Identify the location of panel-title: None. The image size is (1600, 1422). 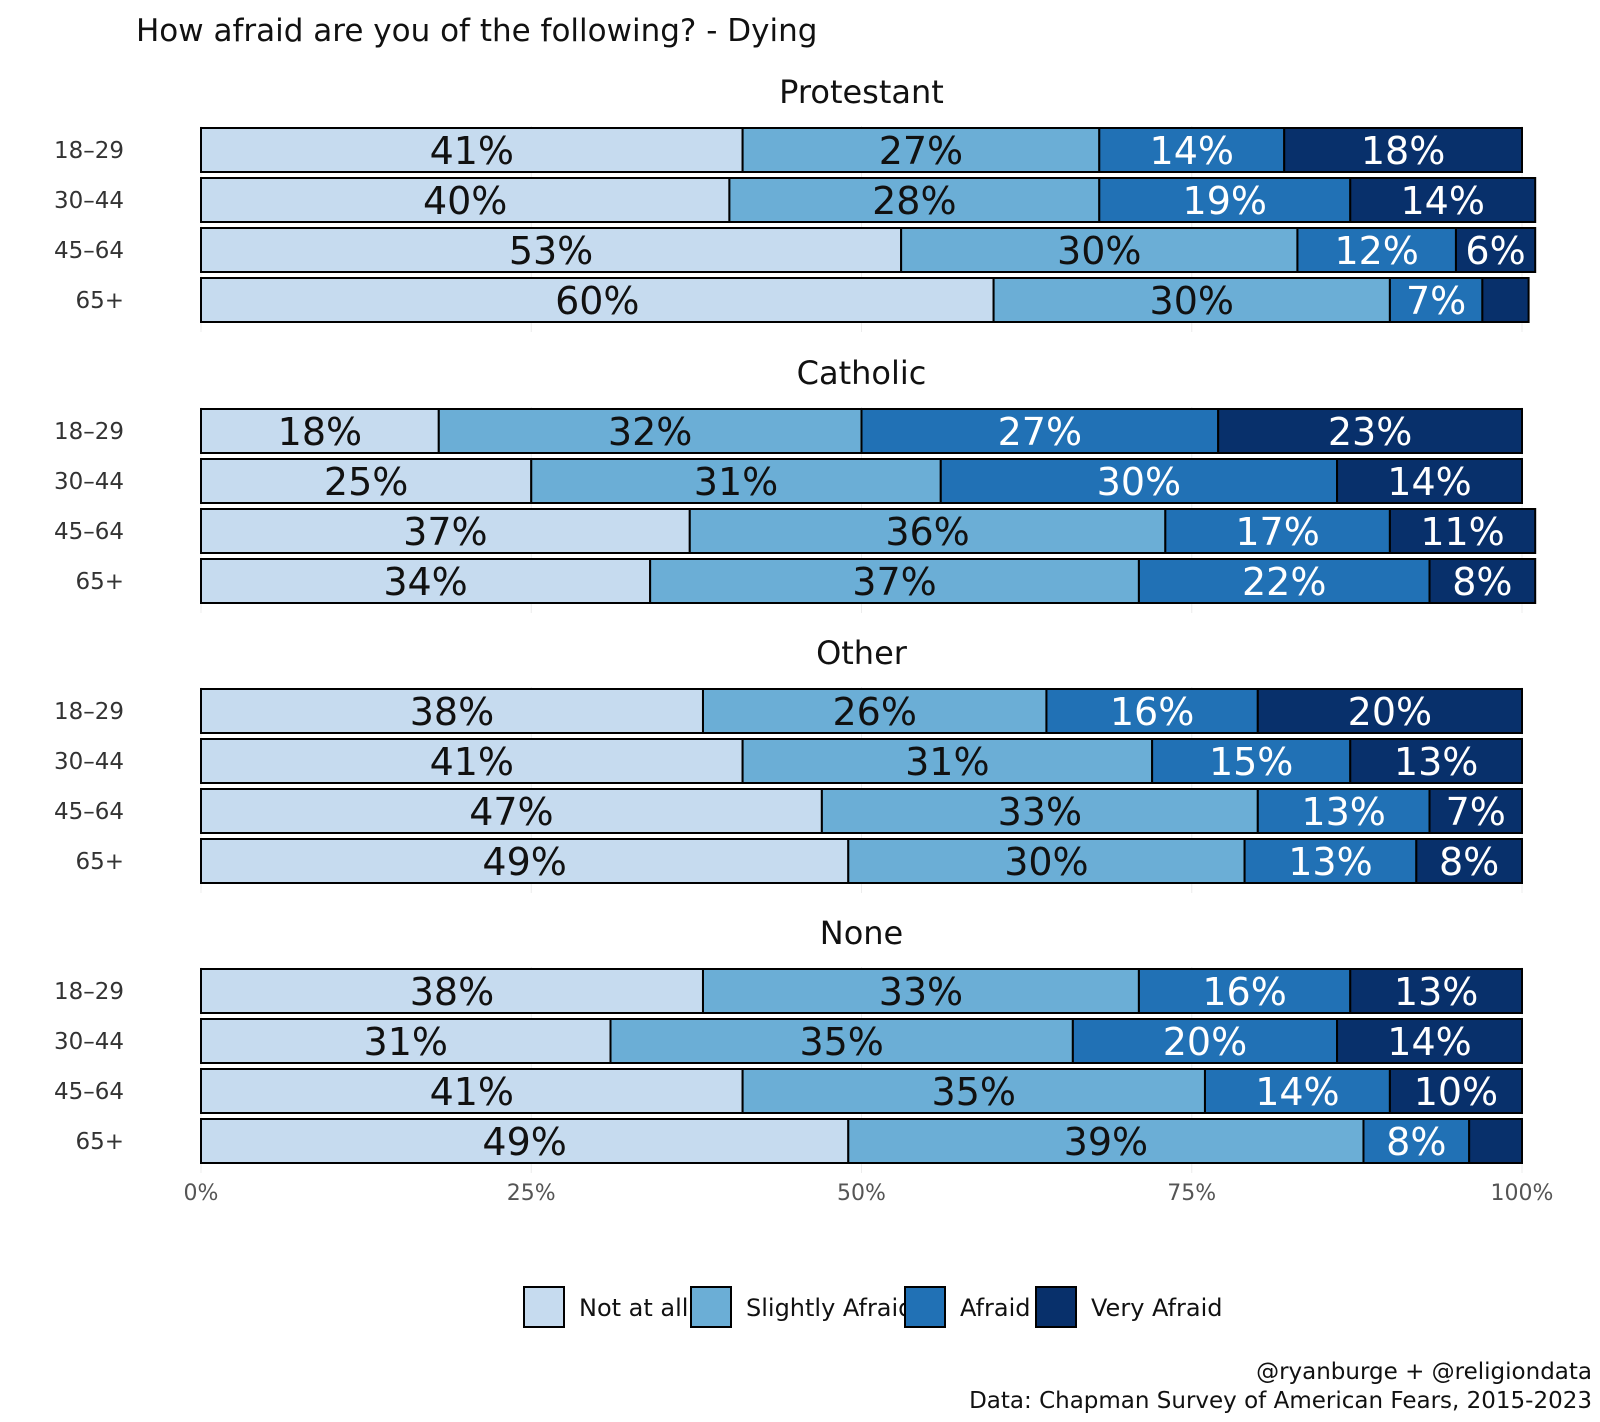
(861, 933).